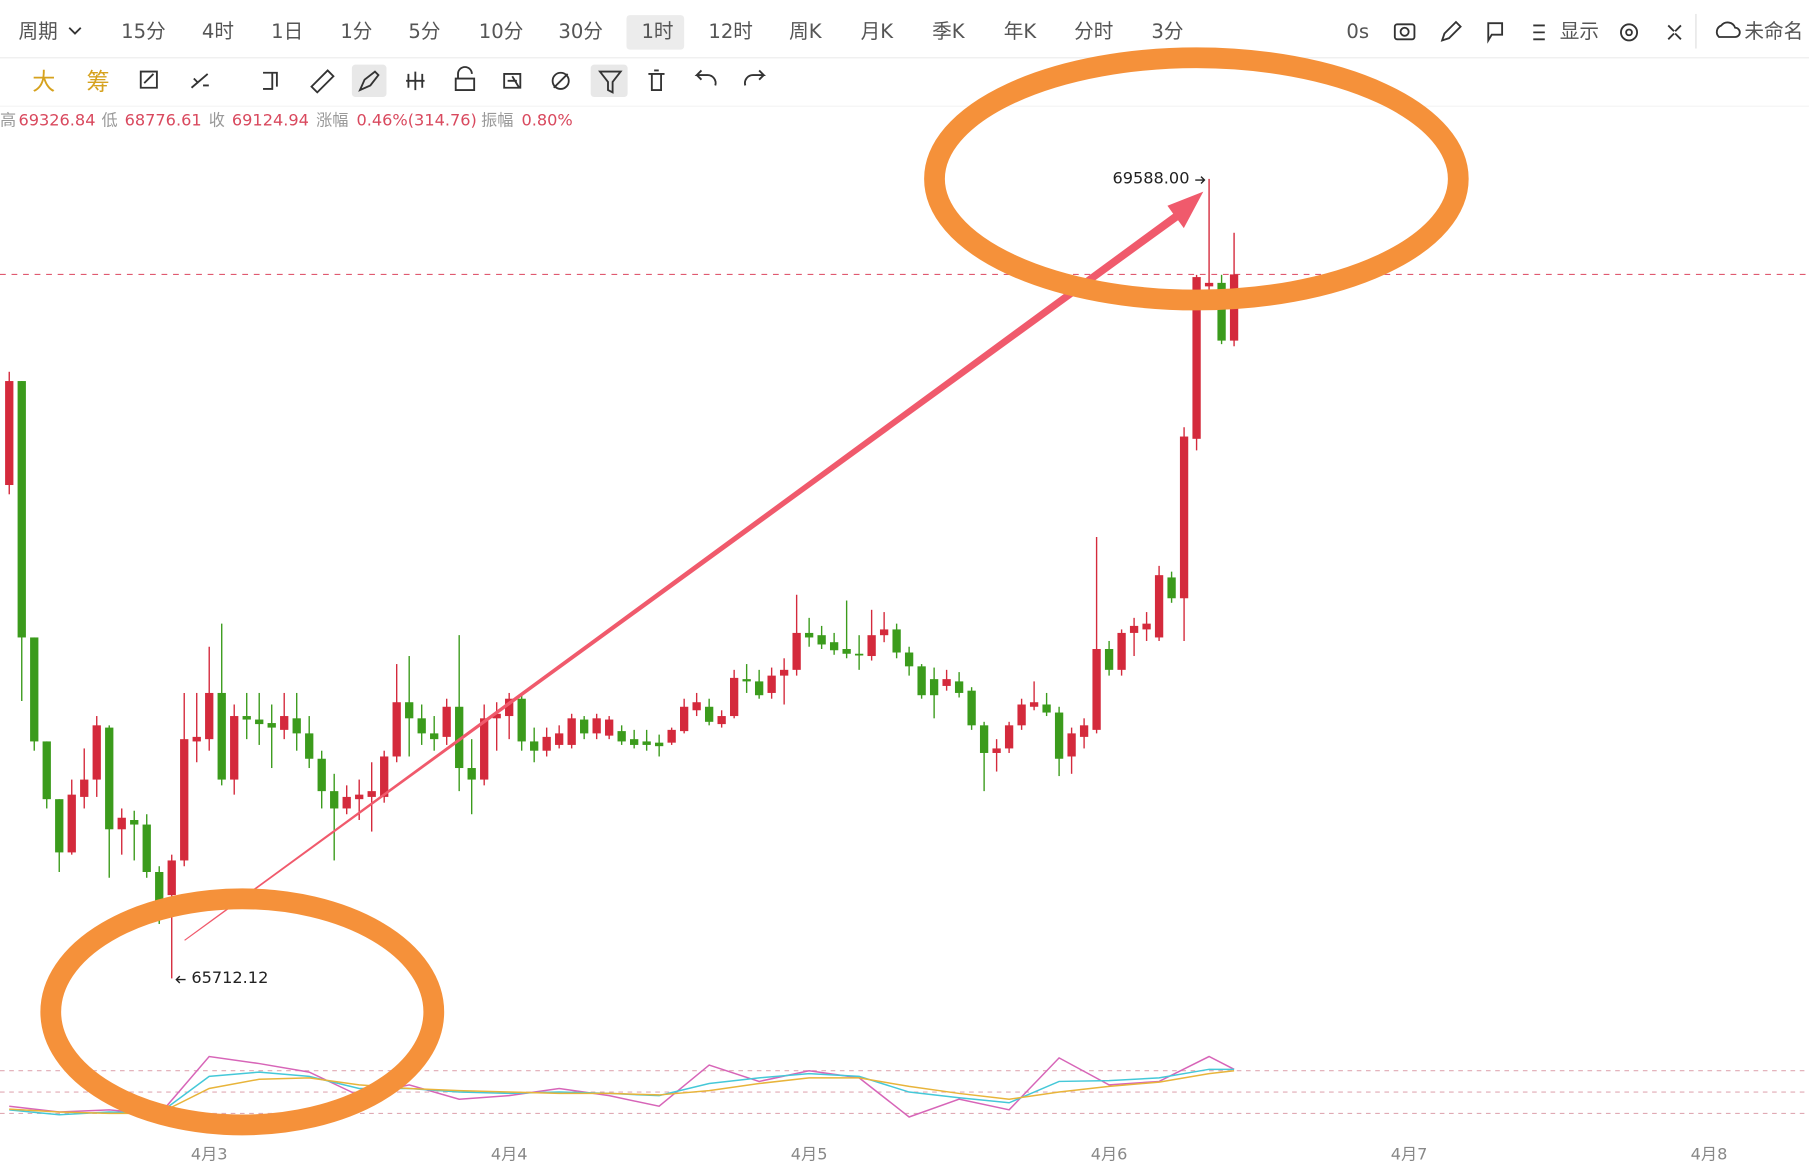 The width and height of the screenshot is (1809, 1170). I want to click on toolbar-button: 0s, so click(1357, 31).